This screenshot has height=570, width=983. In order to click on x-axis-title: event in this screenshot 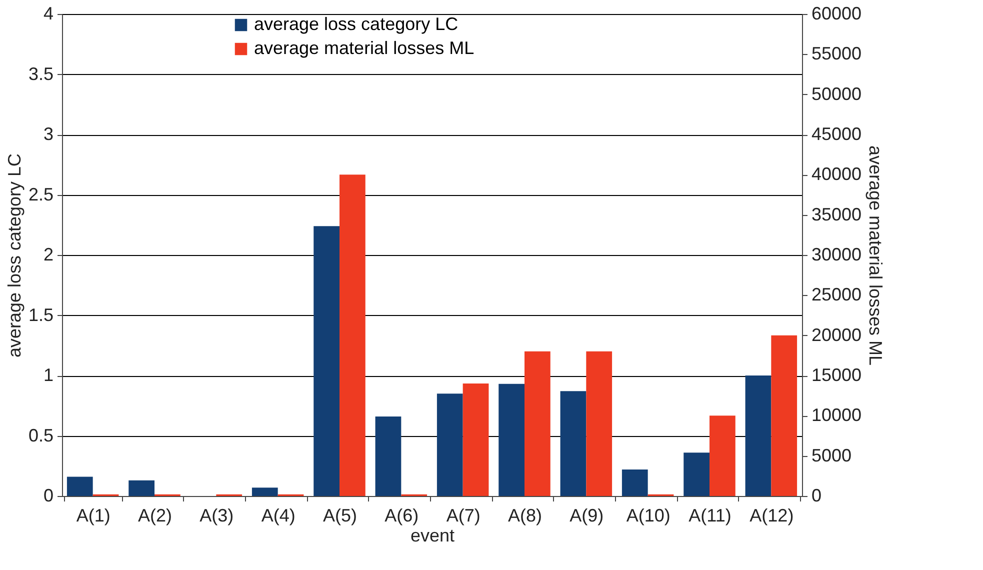, I will do `click(432, 536)`.